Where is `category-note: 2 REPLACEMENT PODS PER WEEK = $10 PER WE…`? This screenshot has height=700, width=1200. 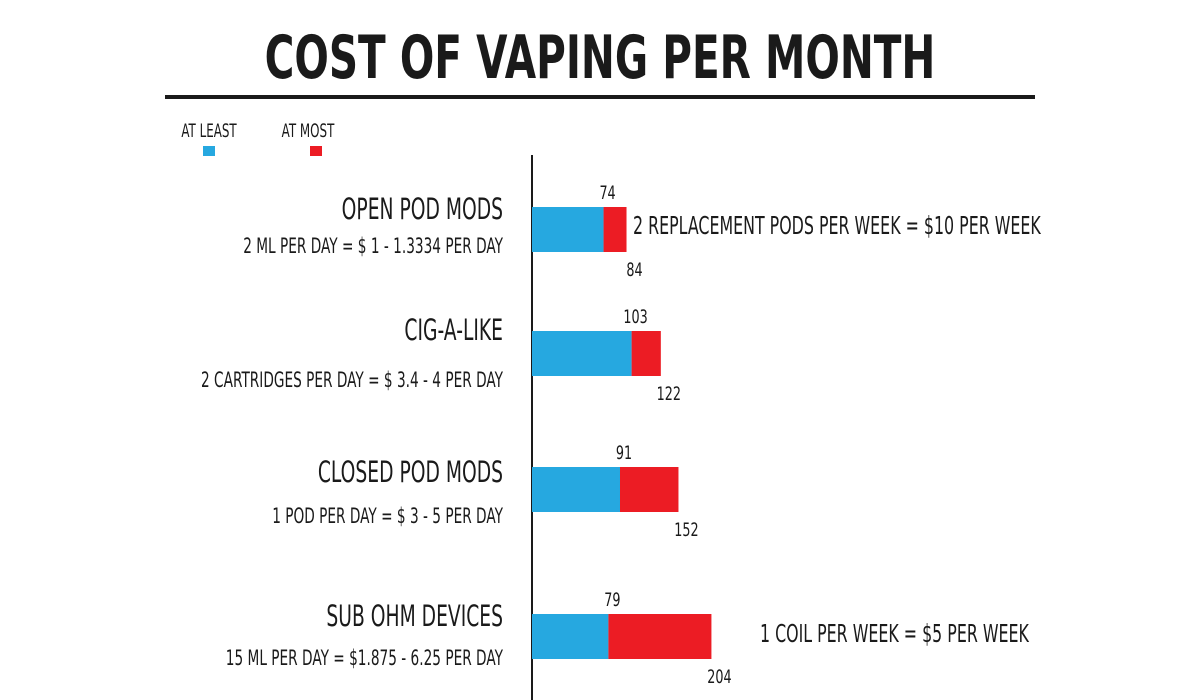
category-note: 2 REPLACEMENT PODS PER WEEK = $10 PER WE… is located at coordinates (837, 225).